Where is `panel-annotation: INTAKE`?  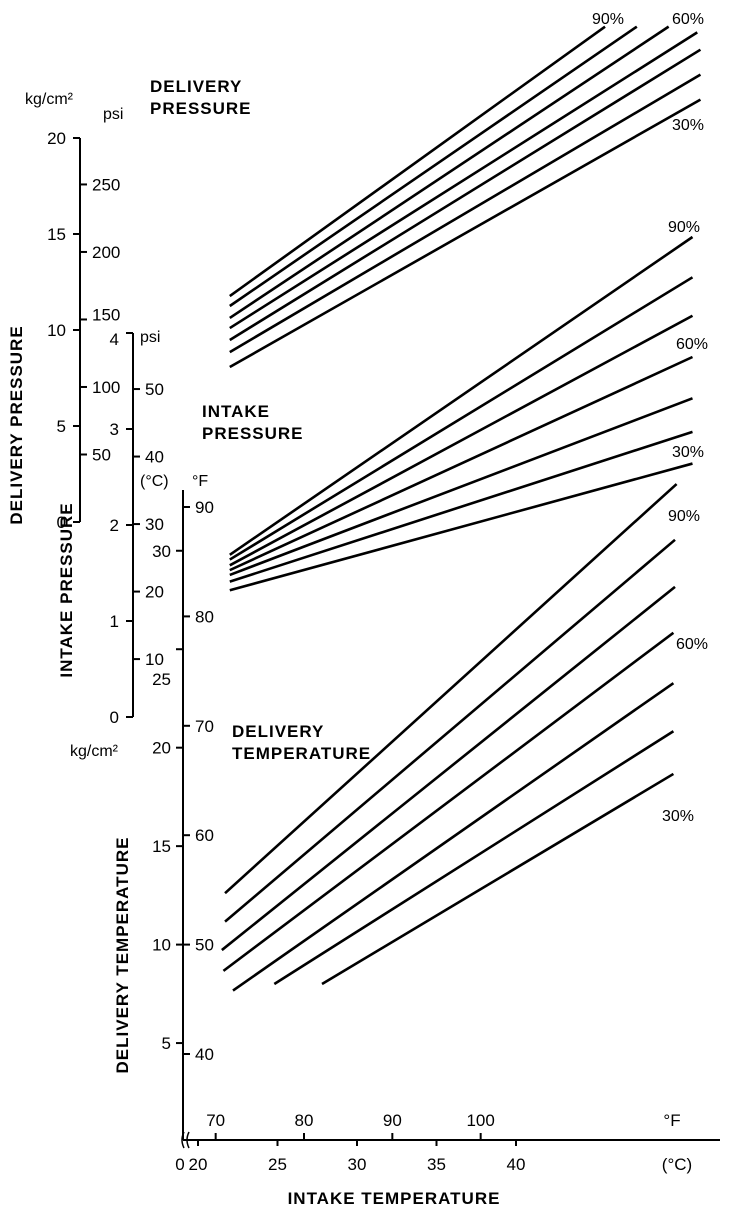
panel-annotation: INTAKE is located at coordinates (236, 411).